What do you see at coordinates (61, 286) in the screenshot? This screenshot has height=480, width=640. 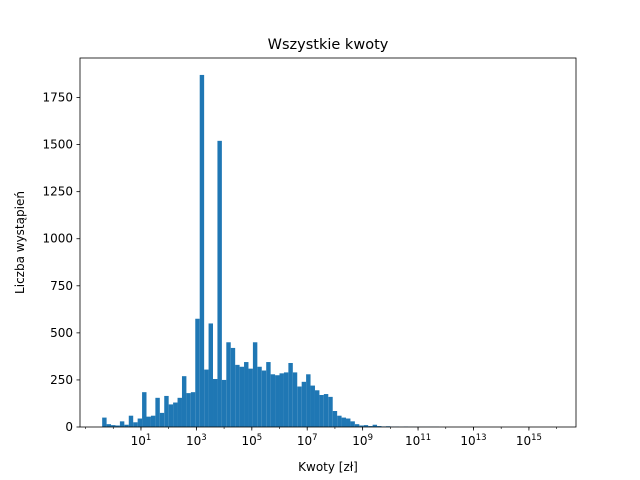 I see `y-tick-label: 750` at bounding box center [61, 286].